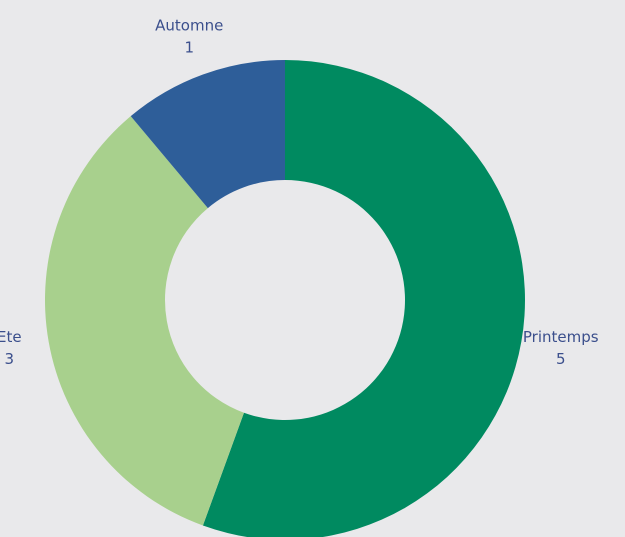 This screenshot has width=625, height=537. Describe the element at coordinates (189, 47) in the screenshot. I see `slice-value: 1` at that location.